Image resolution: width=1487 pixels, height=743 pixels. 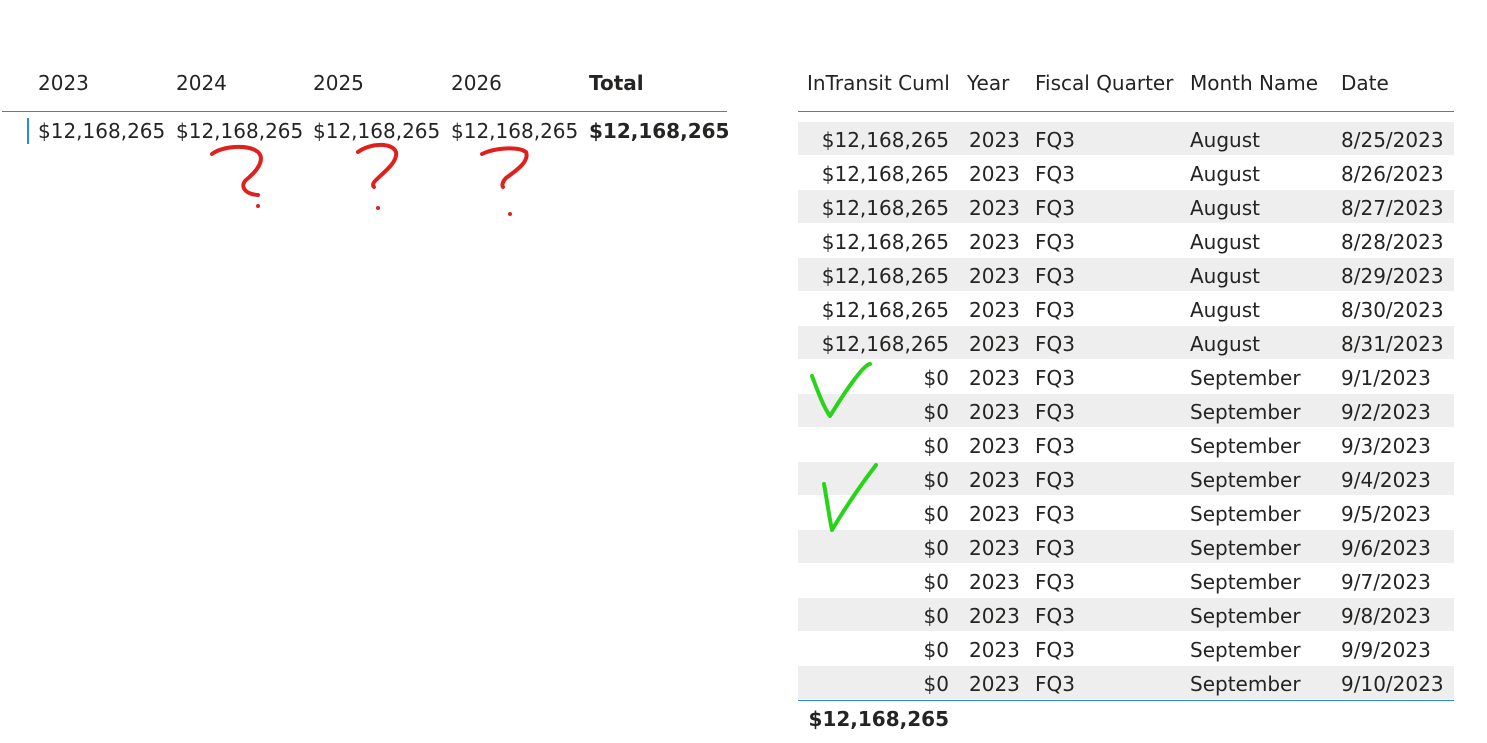 What do you see at coordinates (1386, 378) in the screenshot?
I see `table-cell-date: 9/1/2023` at bounding box center [1386, 378].